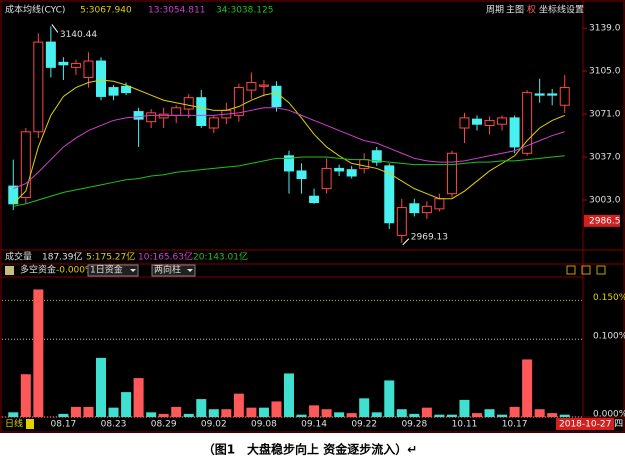  Describe the element at coordinates (165, 257) in the screenshot. I see `volume-ma: 10:165.63亿` at that location.